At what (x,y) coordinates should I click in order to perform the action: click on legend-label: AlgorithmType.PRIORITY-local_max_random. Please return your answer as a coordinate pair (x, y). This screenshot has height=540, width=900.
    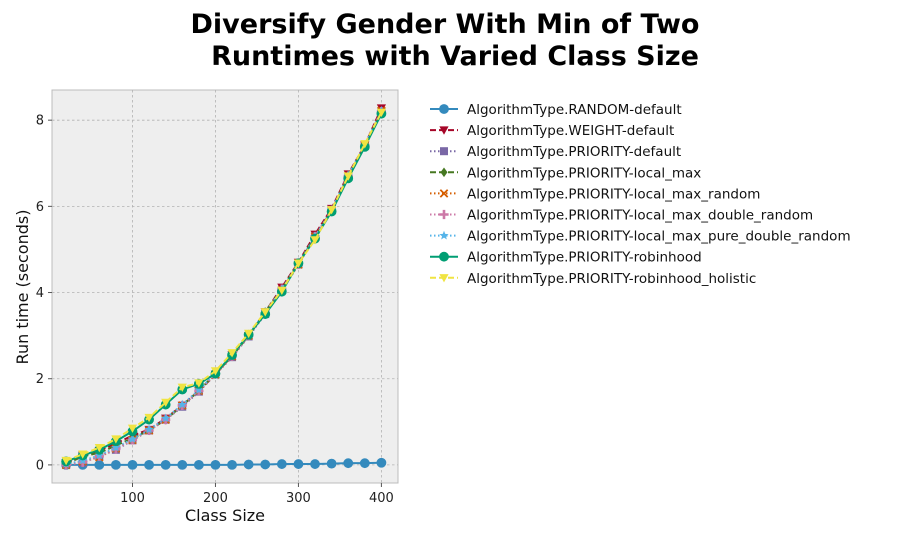
    Looking at the image, I should click on (613, 194).